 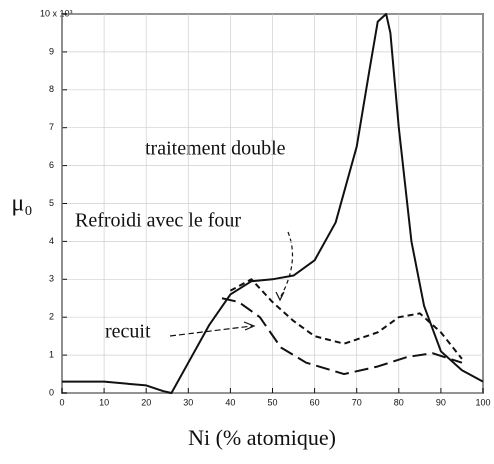 I want to click on x-tick-label: 60, so click(x=315, y=402).